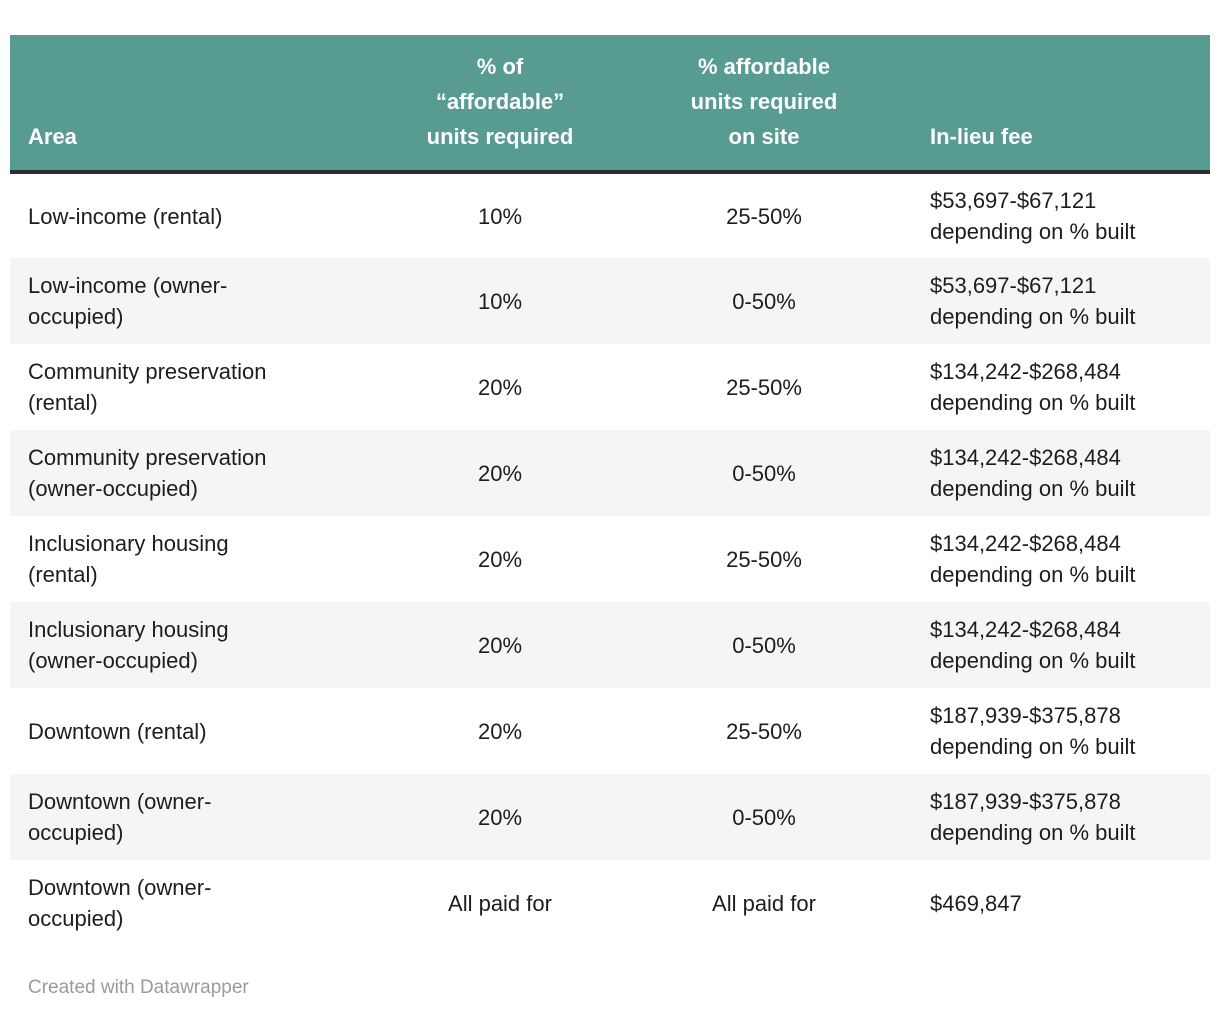 This screenshot has height=1022, width=1220. What do you see at coordinates (500, 903) in the screenshot?
I see `cell-pct-required: All paid for` at bounding box center [500, 903].